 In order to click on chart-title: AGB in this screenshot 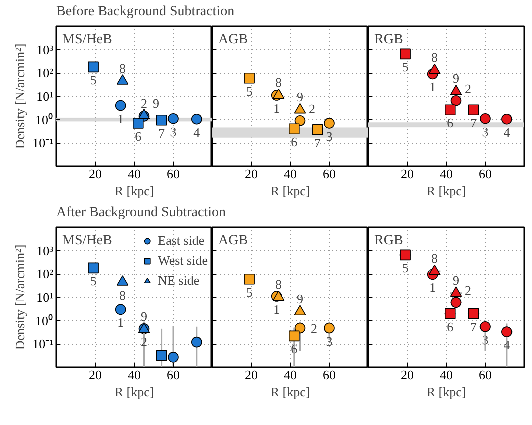, I will do `click(233, 40)`.